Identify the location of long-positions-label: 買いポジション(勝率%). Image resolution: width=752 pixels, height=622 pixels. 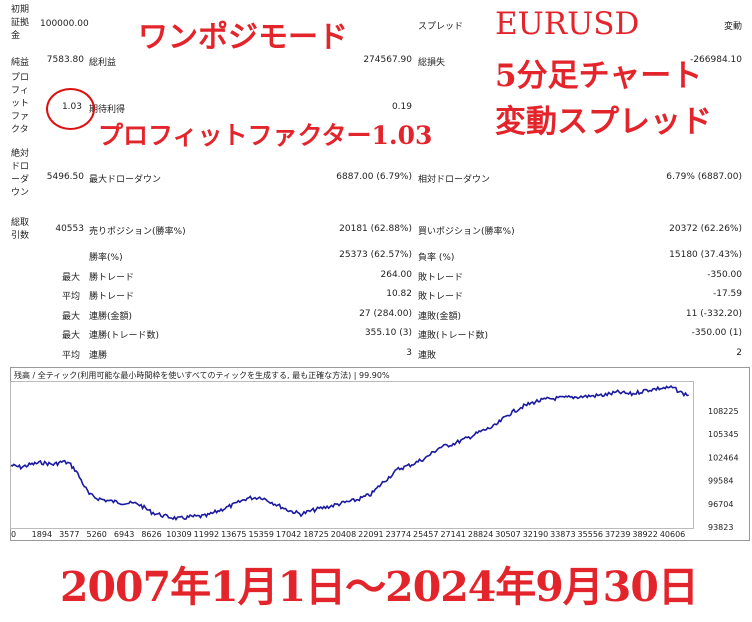
(466, 232).